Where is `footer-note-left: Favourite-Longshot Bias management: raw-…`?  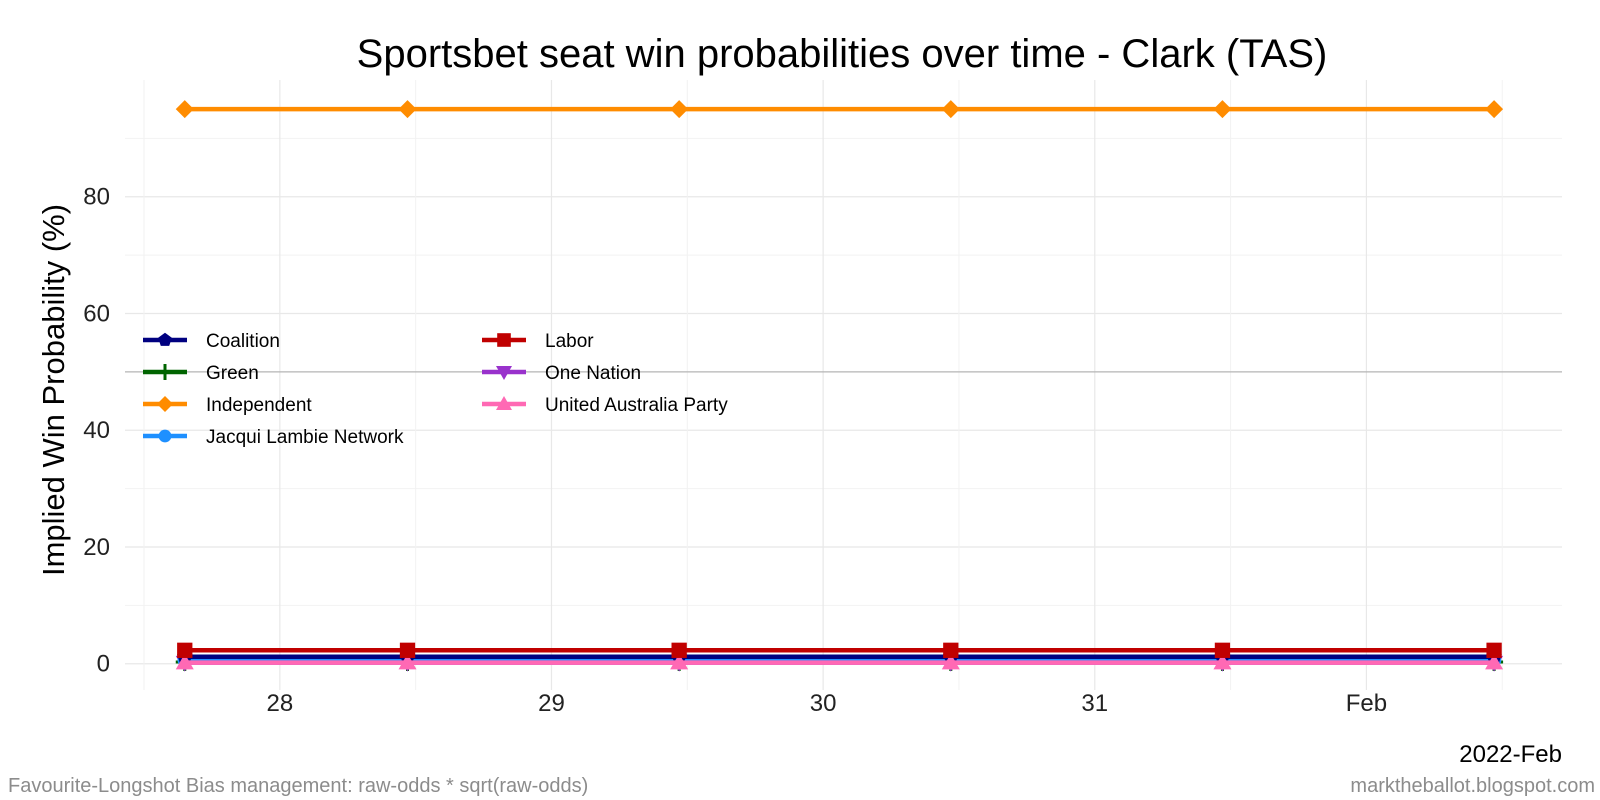
footer-note-left: Favourite-Longshot Bias management: raw-… is located at coordinates (298, 786).